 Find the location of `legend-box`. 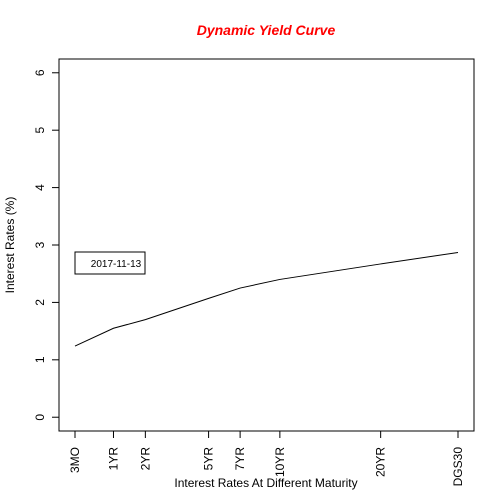

legend-box is located at coordinates (110, 263).